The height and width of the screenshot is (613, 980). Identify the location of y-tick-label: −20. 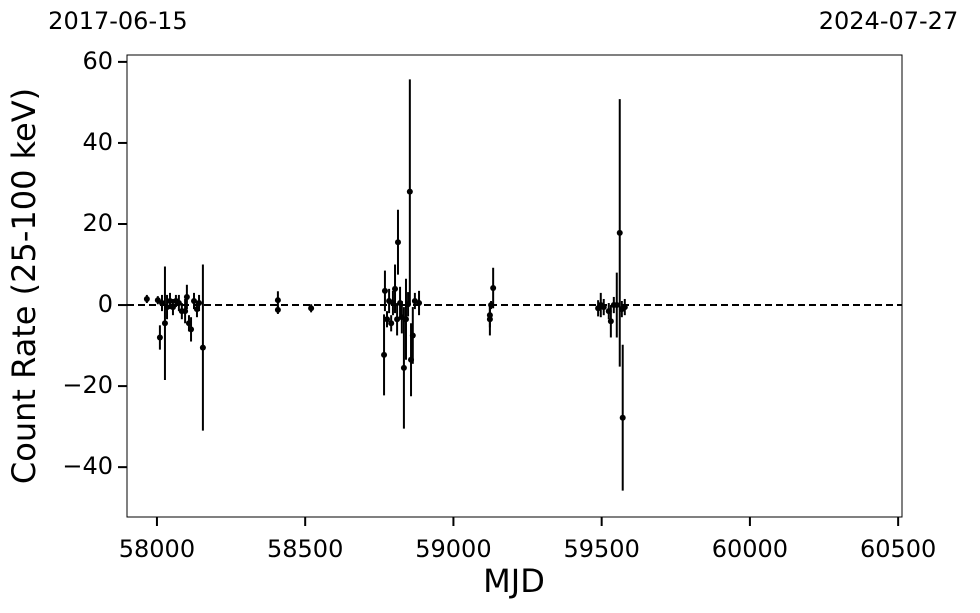
(87, 385).